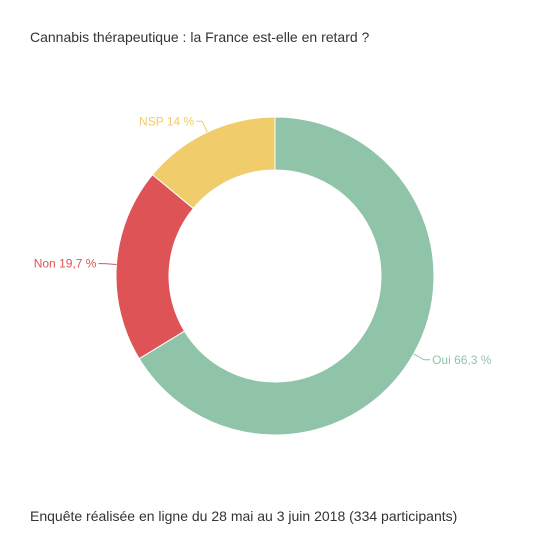  I want to click on leader-line-nsp, so click(202, 126).